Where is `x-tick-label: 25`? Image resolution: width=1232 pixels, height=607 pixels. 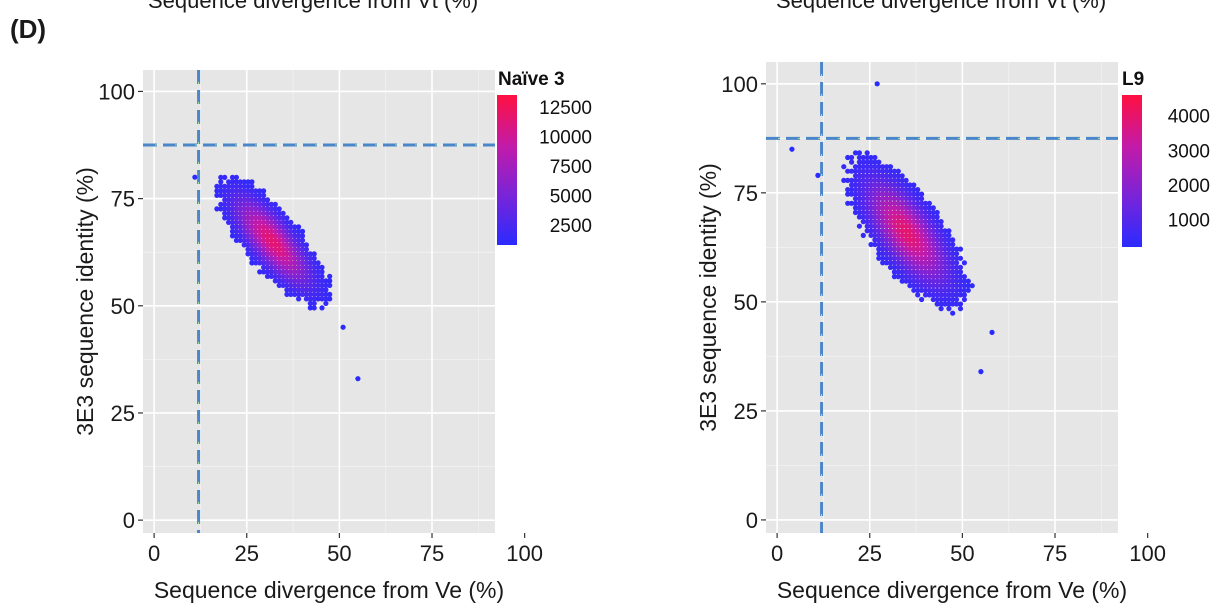 x-tick-label: 25 is located at coordinates (247, 553).